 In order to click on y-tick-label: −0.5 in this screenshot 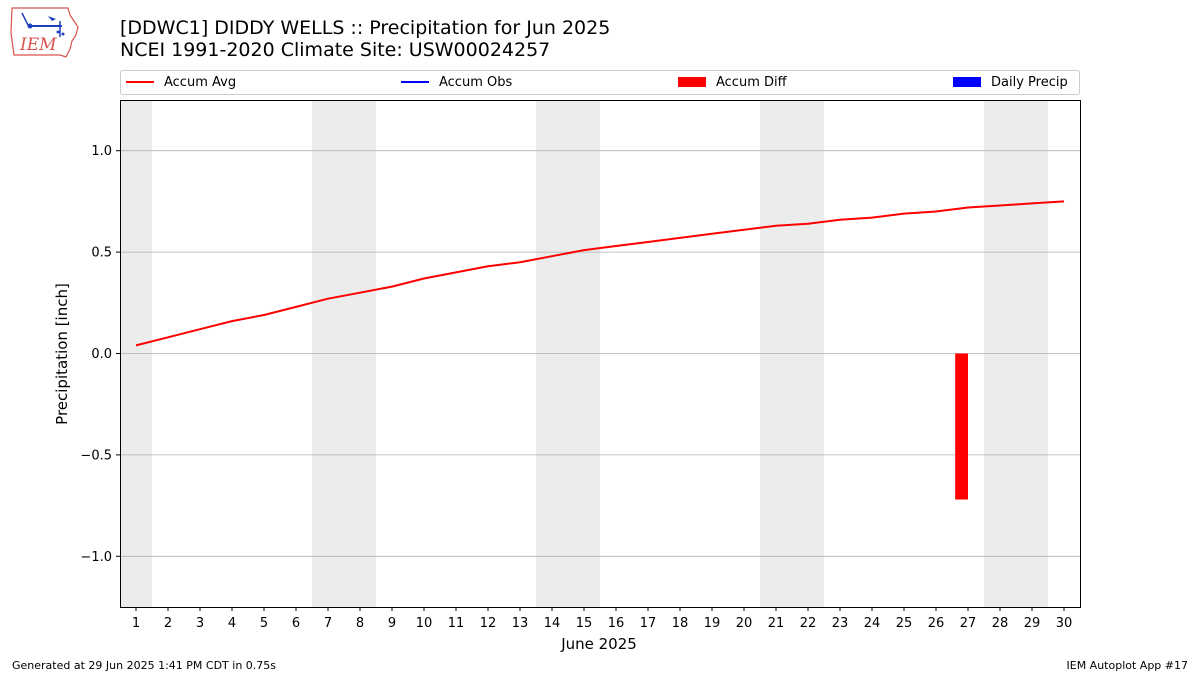, I will do `click(96, 455)`.